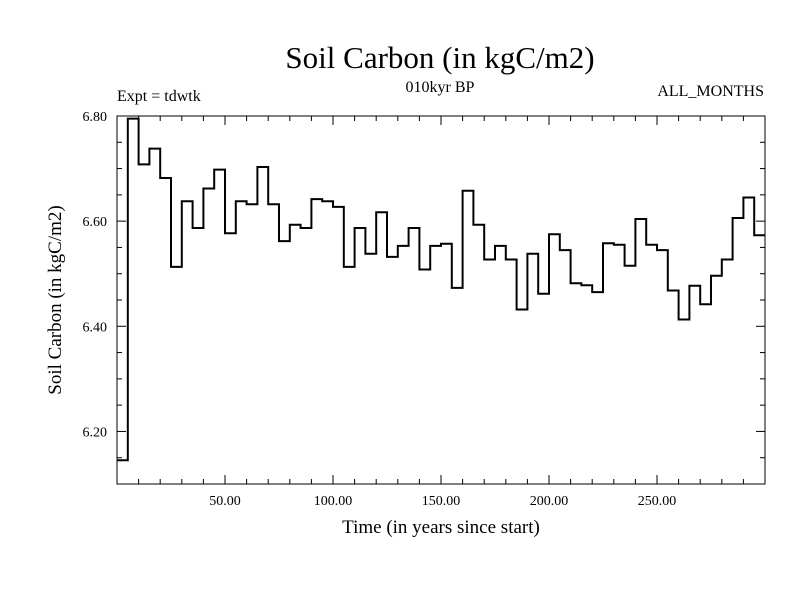  I want to click on y-tick-label: 6.40, so click(95, 327).